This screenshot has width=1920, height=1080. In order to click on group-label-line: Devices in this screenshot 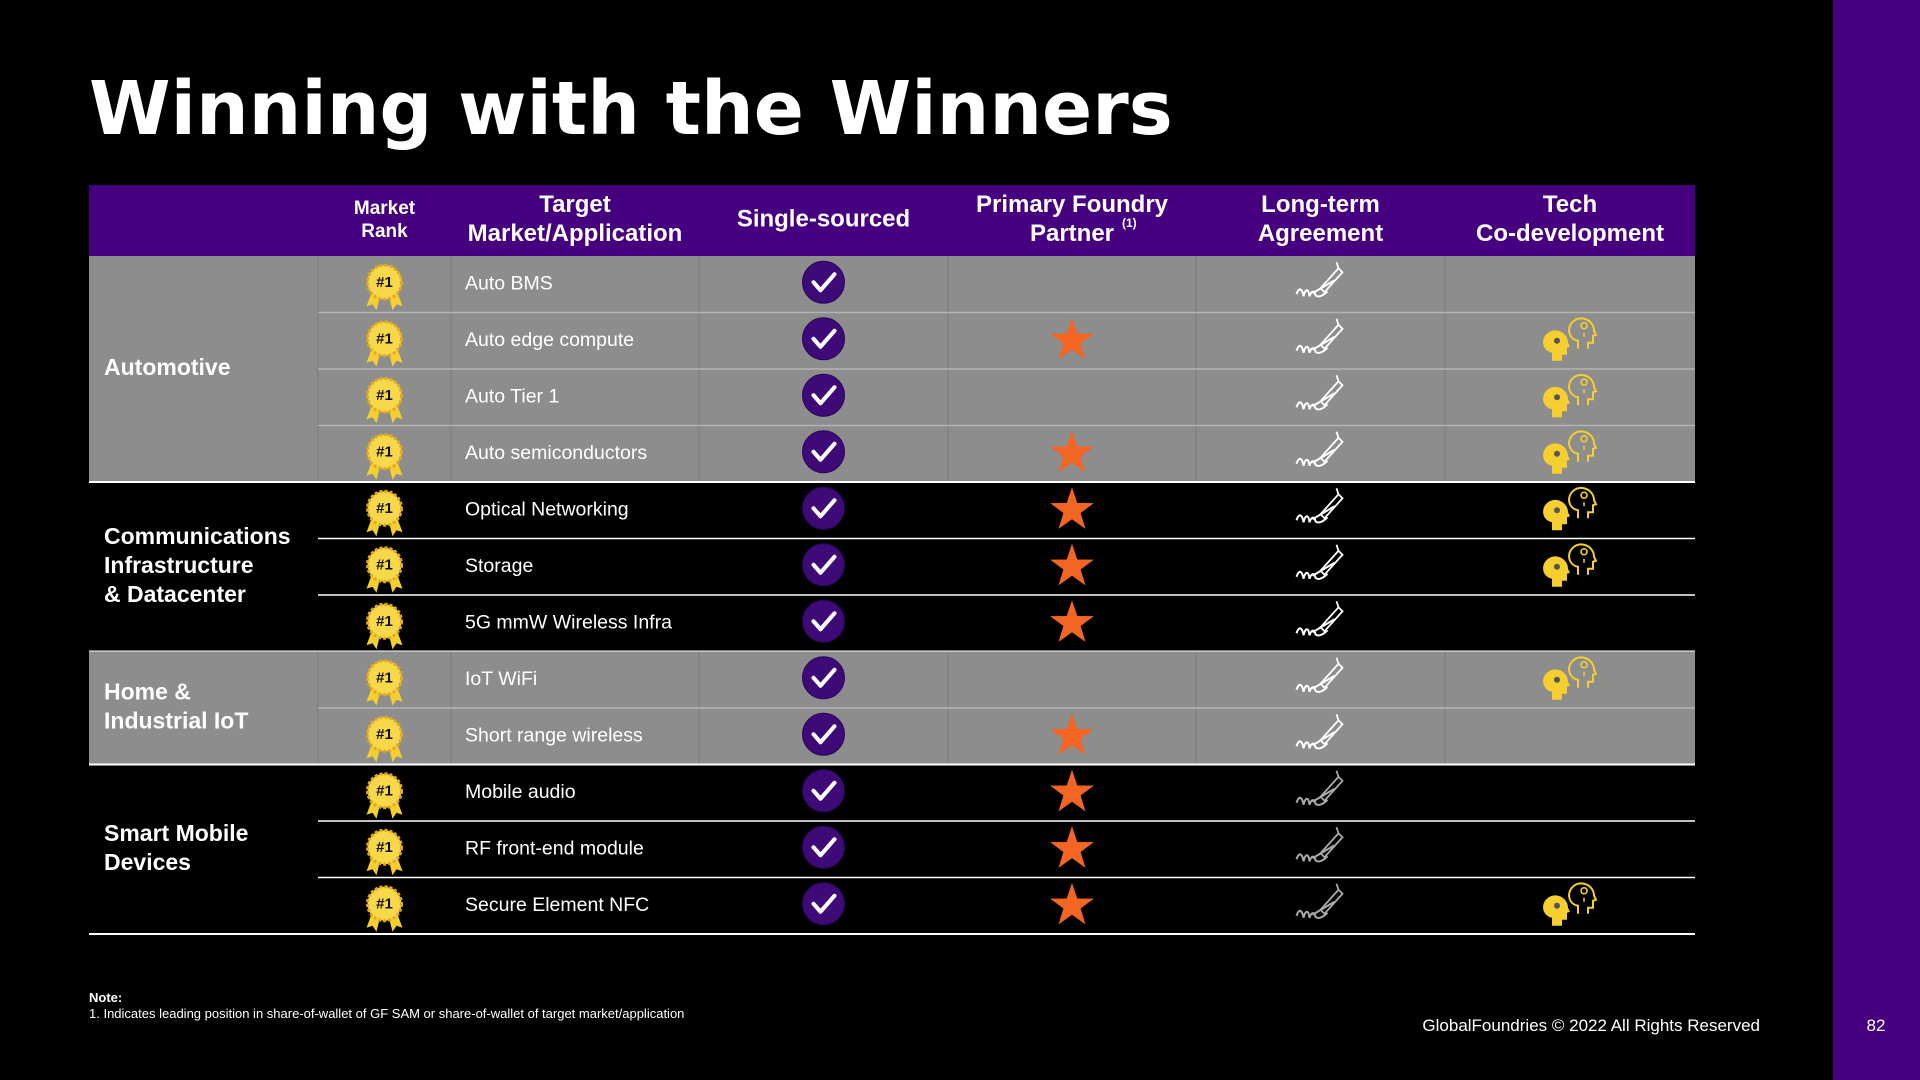, I will do `click(147, 862)`.